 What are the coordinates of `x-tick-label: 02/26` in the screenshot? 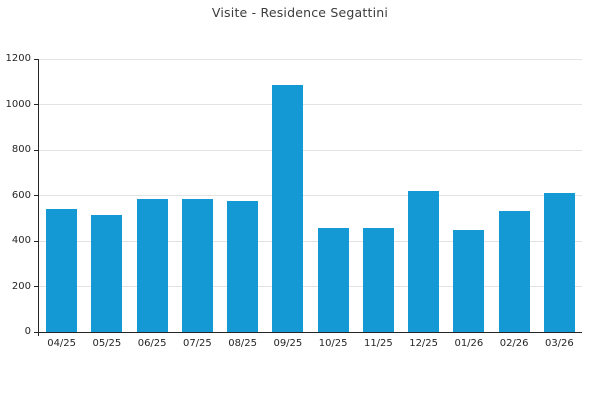 It's located at (514, 343).